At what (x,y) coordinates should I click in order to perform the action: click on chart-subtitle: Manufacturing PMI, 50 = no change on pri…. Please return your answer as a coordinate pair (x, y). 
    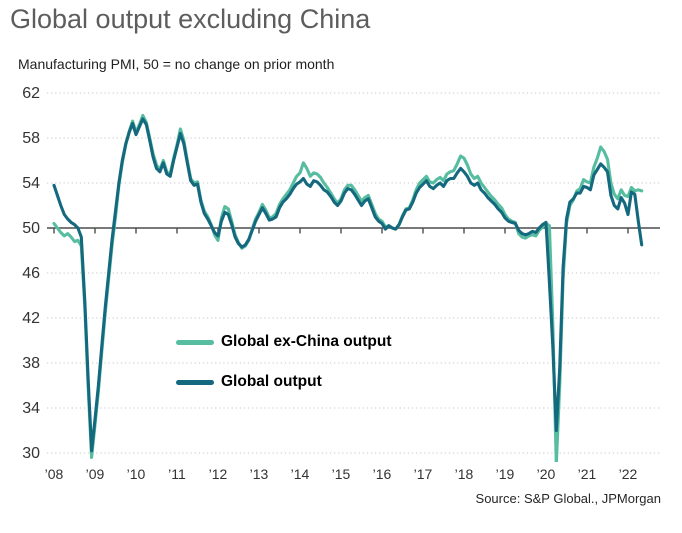
    Looking at the image, I should click on (176, 64).